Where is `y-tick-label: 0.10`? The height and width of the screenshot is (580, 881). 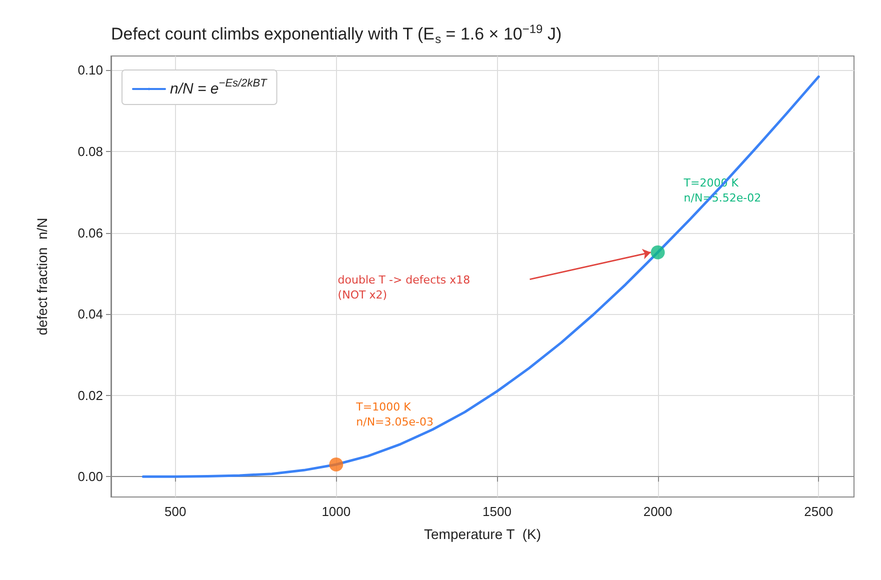 y-tick-label: 0.10 is located at coordinates (90, 70).